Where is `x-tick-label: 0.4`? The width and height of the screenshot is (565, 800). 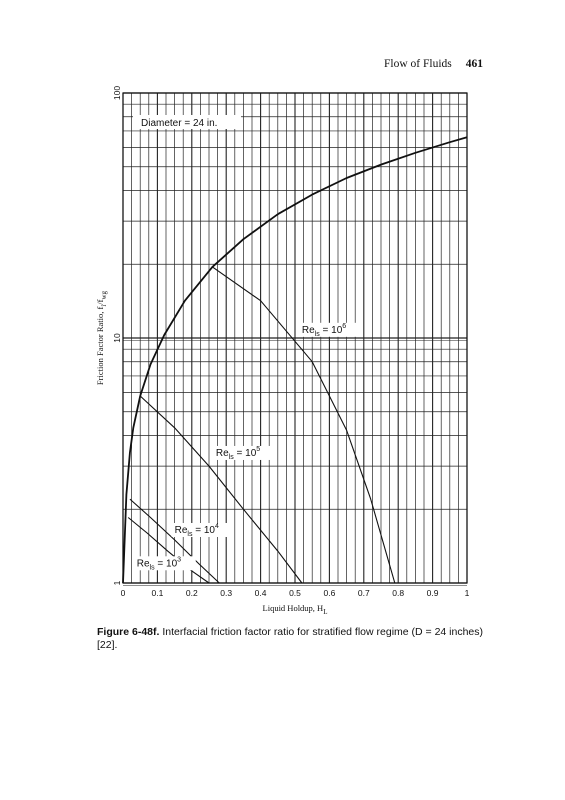
x-tick-label: 0.4 is located at coordinates (261, 593).